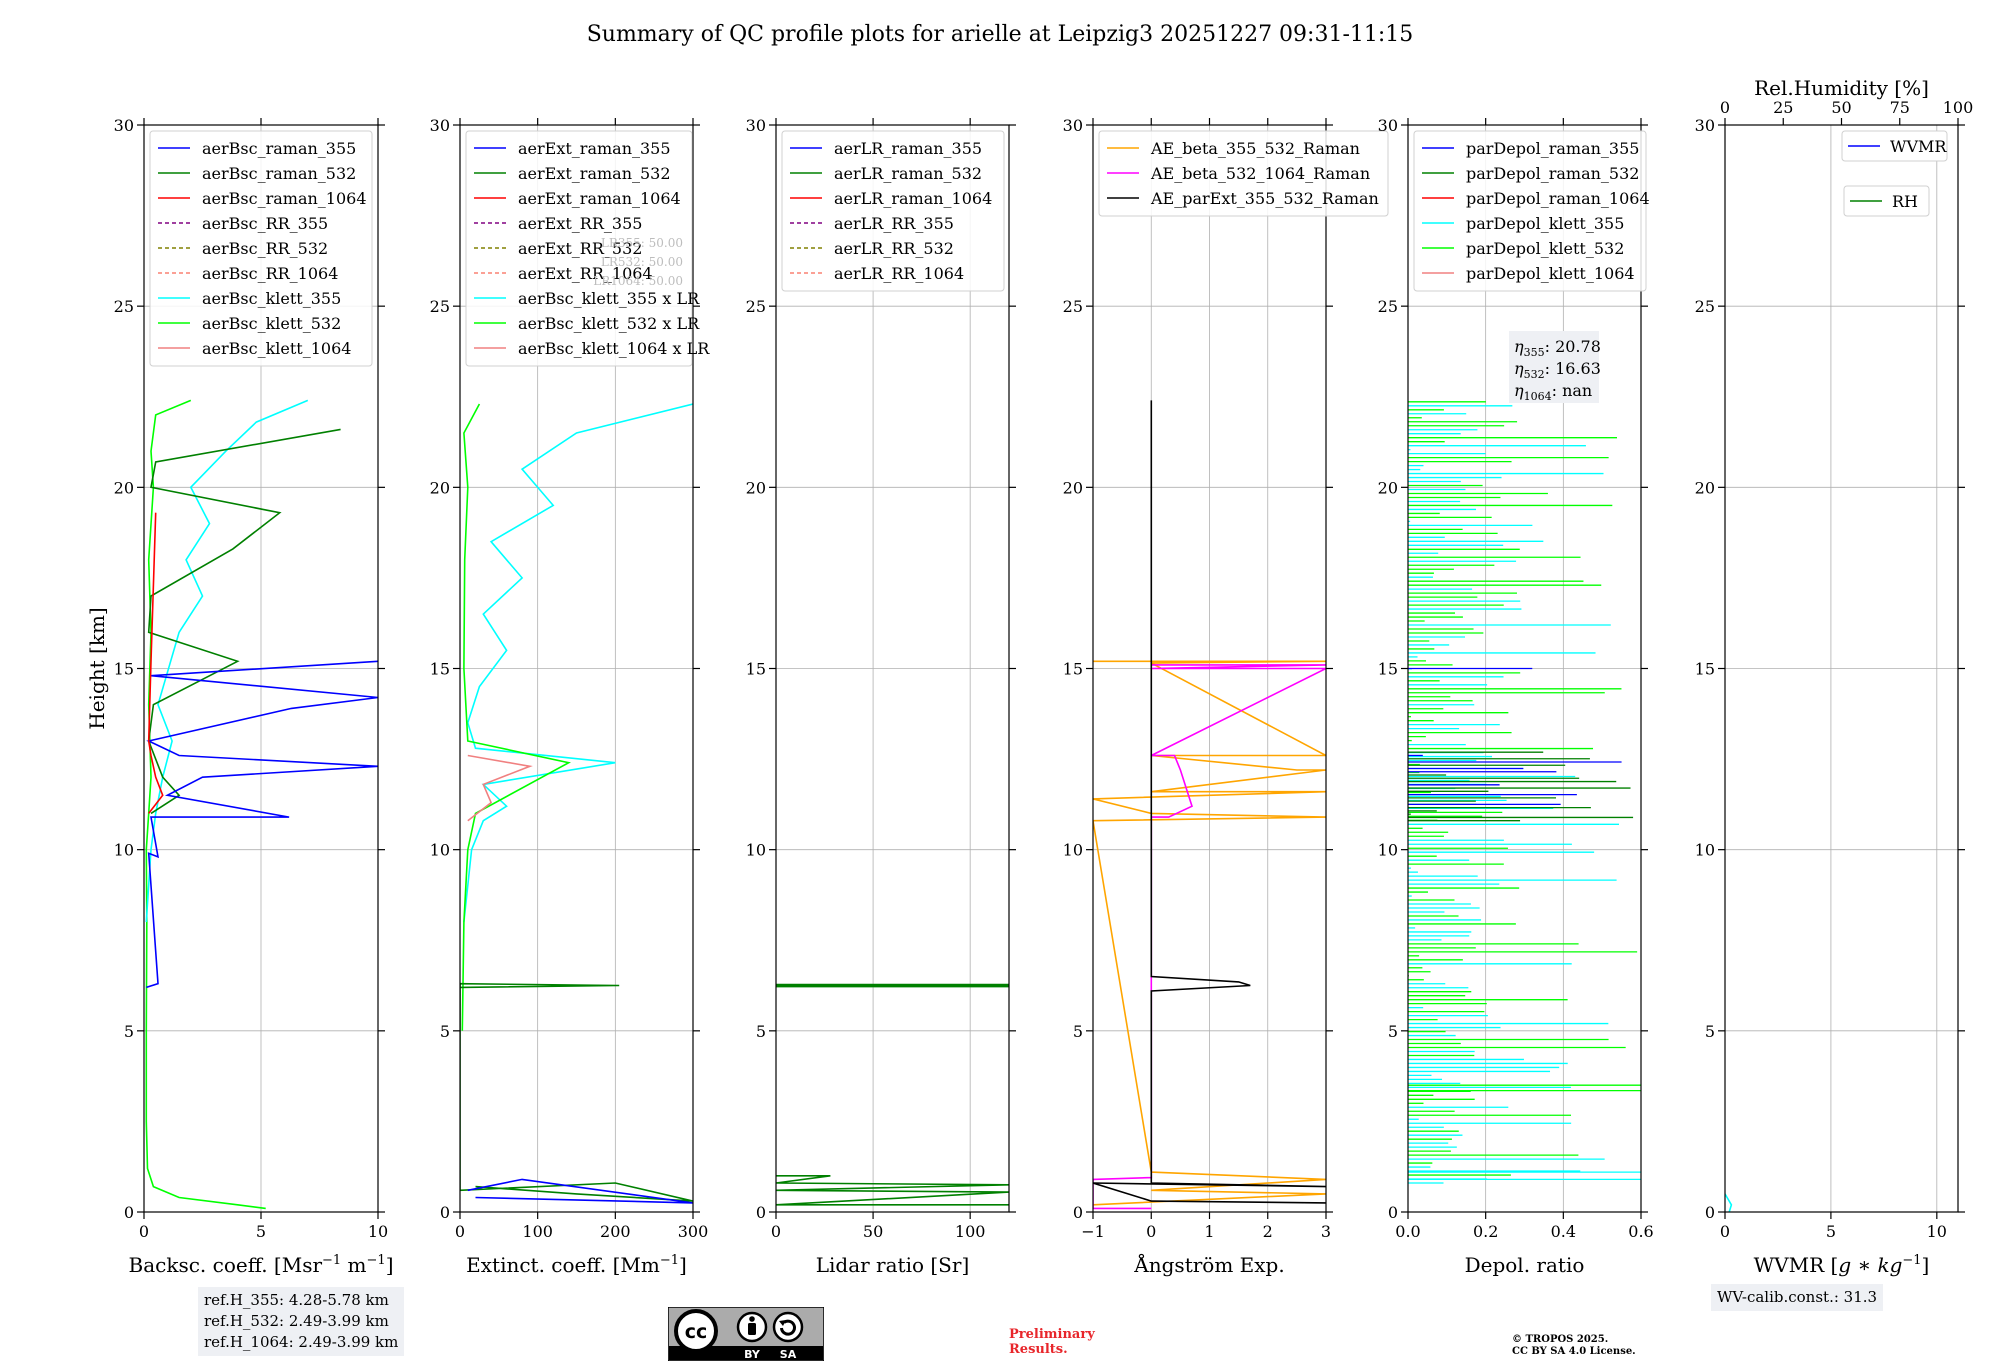  Describe the element at coordinates (97, 668) in the screenshot. I see `y-axis-label: Height [km]` at that location.